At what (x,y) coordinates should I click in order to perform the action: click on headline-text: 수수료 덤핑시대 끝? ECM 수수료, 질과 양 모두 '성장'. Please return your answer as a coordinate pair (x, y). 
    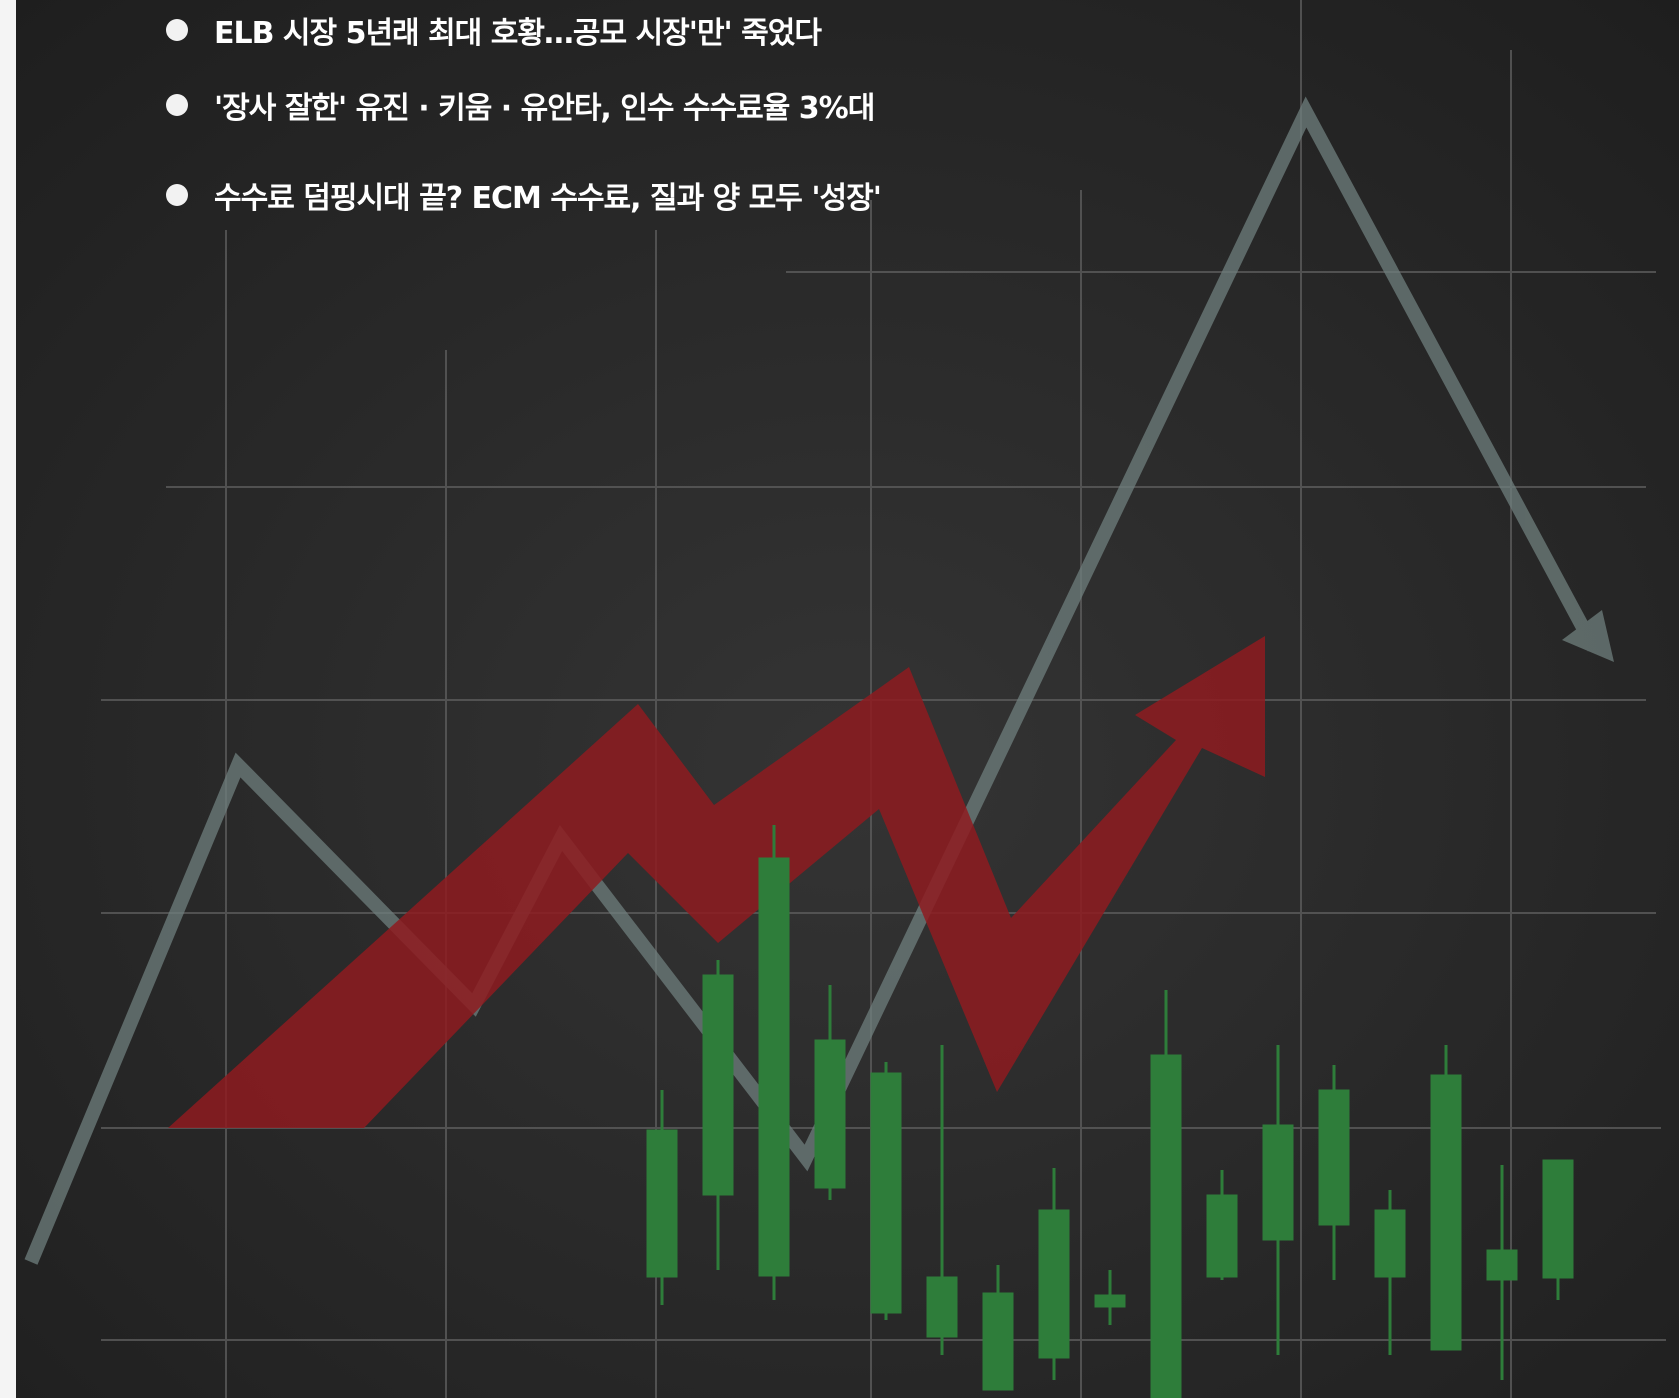
    Looking at the image, I should click on (548, 198).